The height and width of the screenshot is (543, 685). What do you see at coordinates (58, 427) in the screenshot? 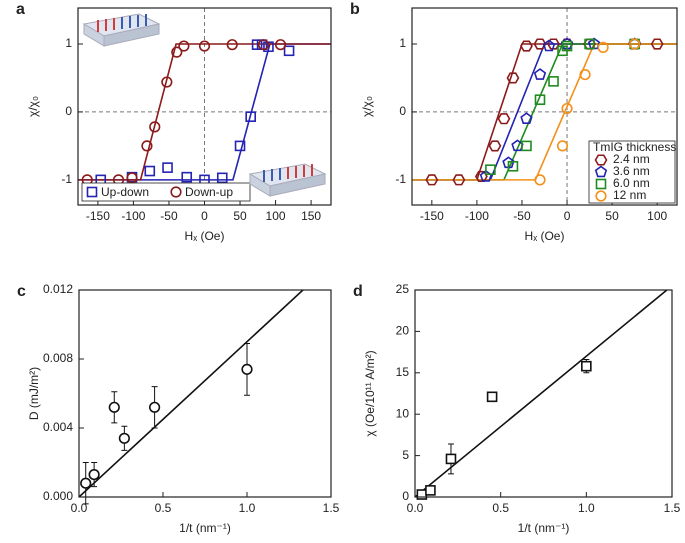
I see `y-tick-label: 0.004` at bounding box center [58, 427].